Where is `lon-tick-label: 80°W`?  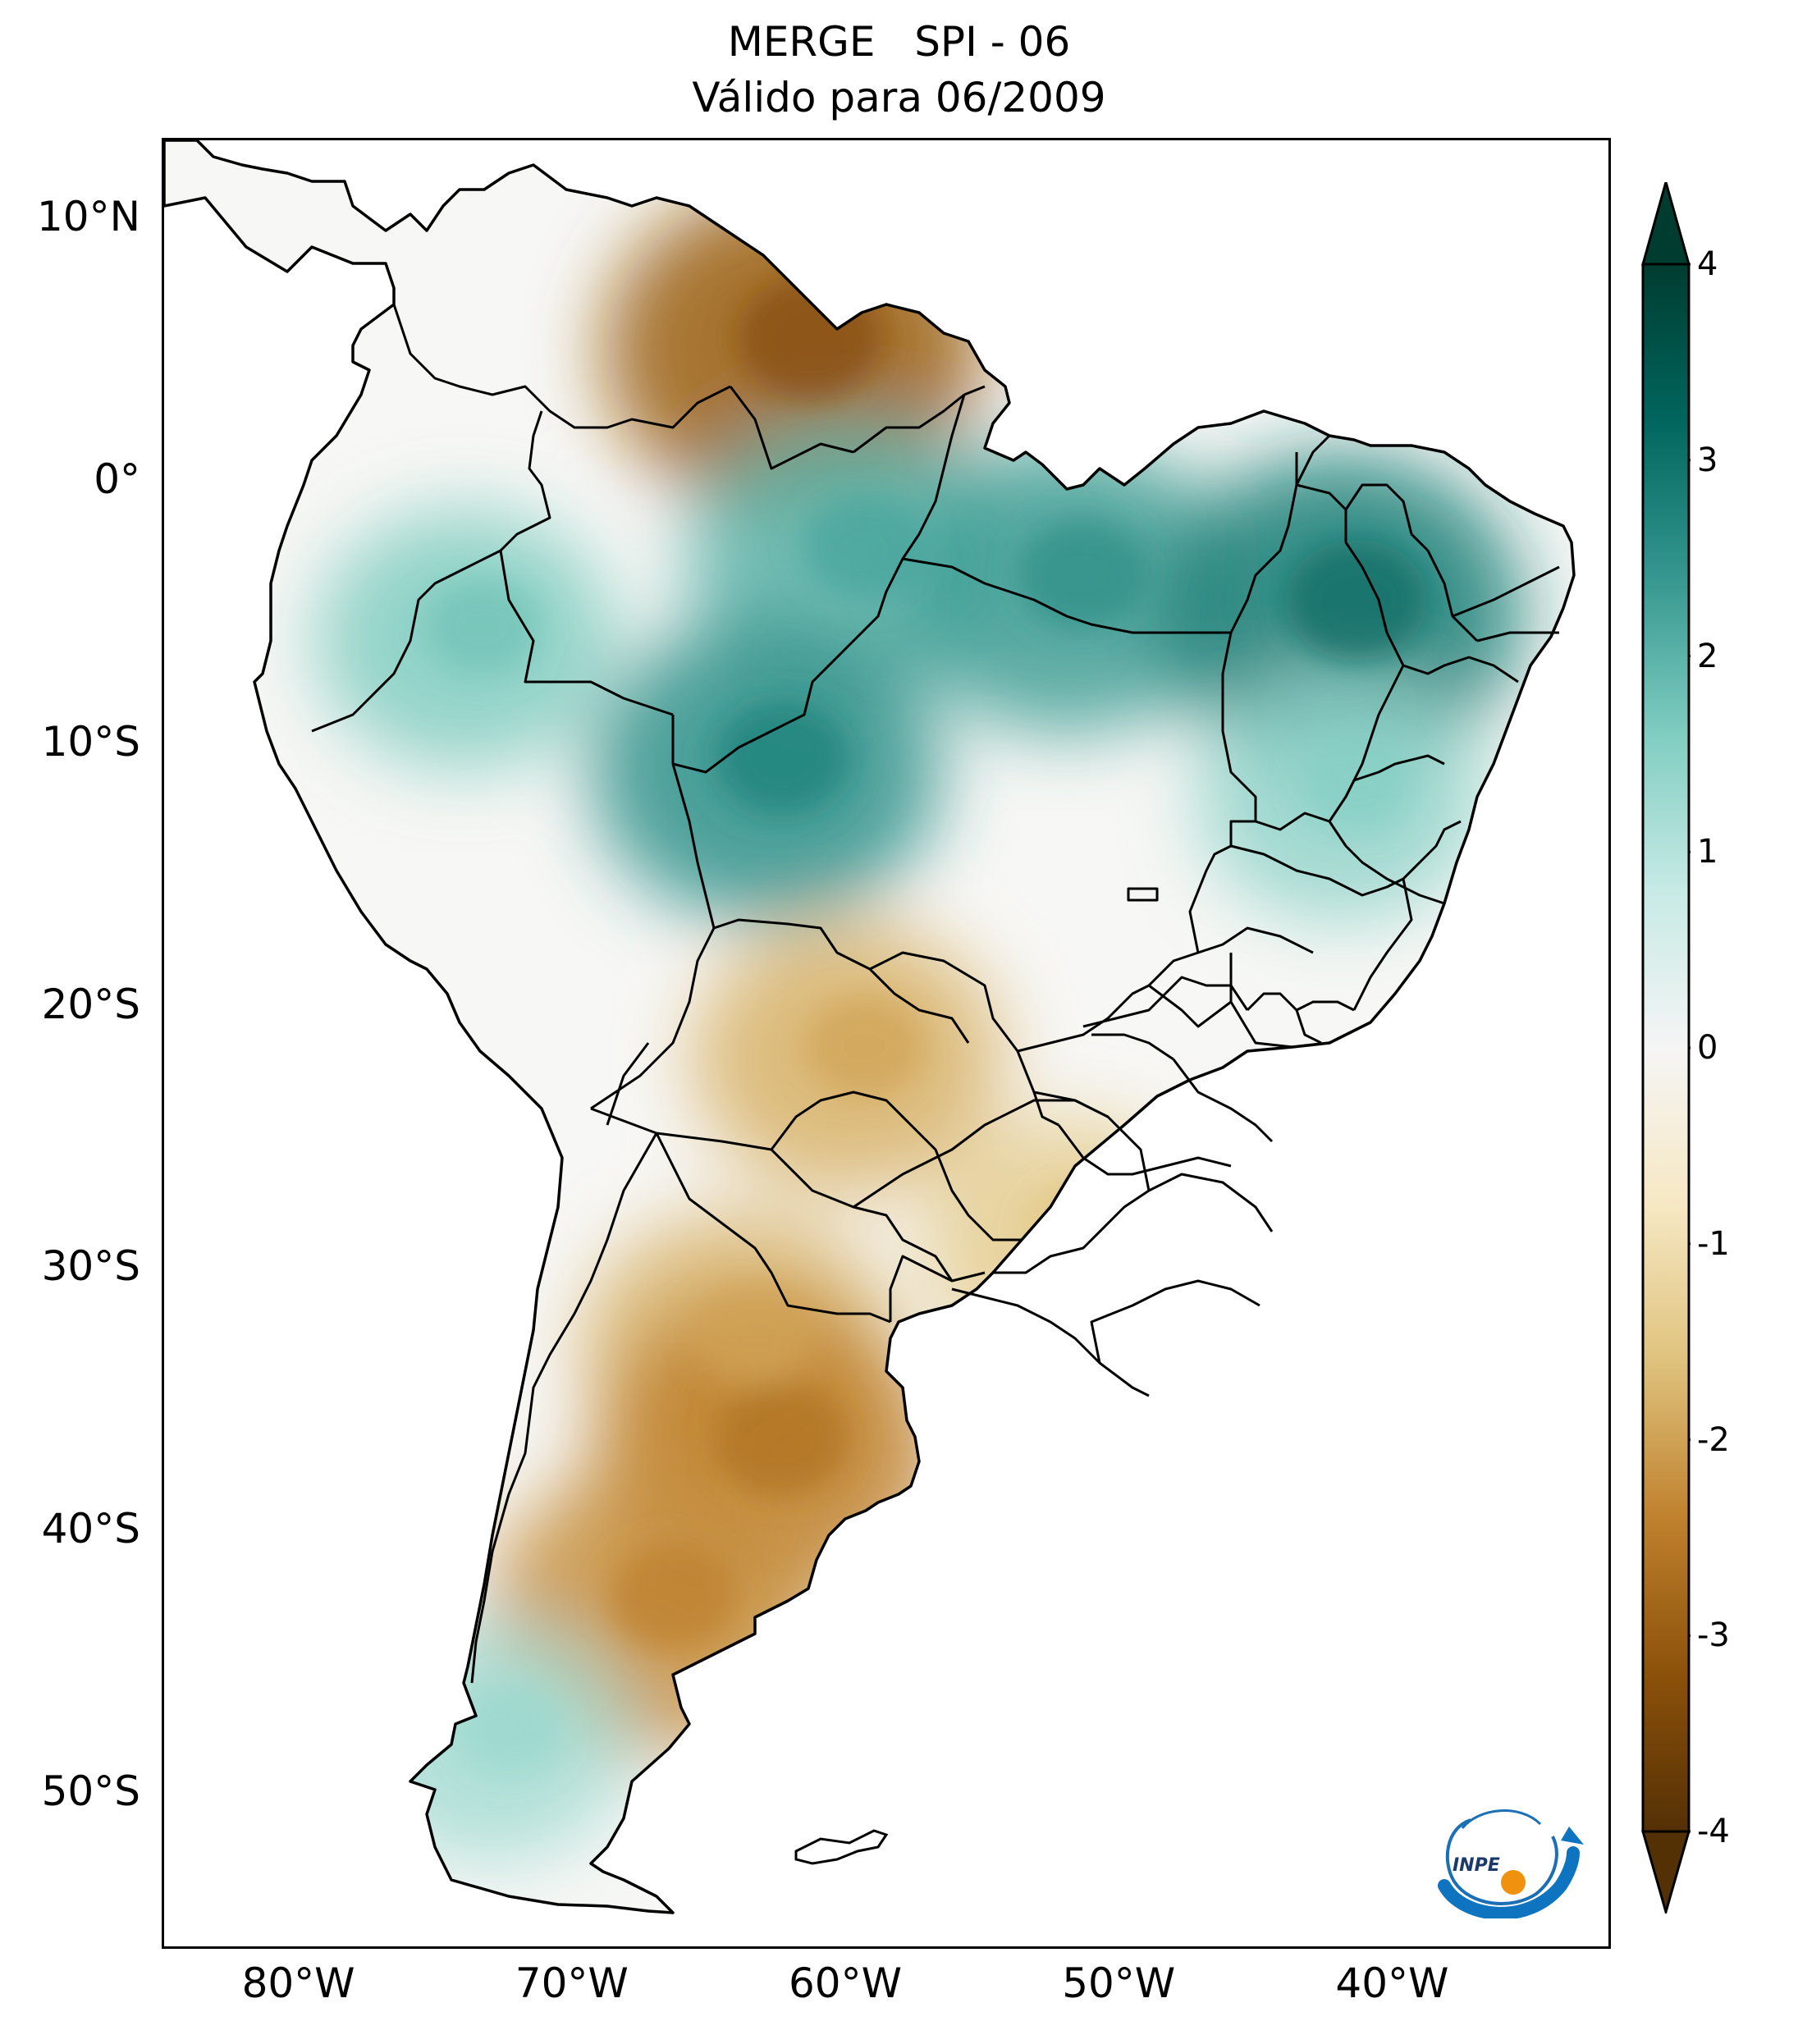 lon-tick-label: 80°W is located at coordinates (298, 1983).